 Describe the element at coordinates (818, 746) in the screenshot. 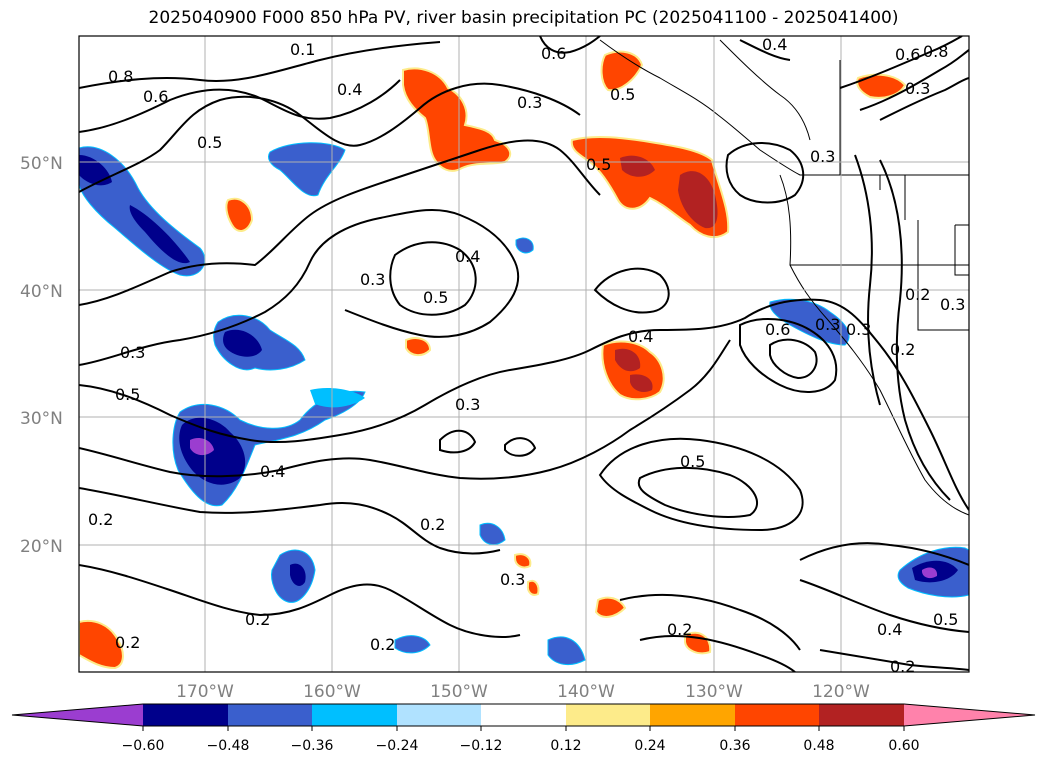

I see `colorbar-tick-label: 0.48` at that location.